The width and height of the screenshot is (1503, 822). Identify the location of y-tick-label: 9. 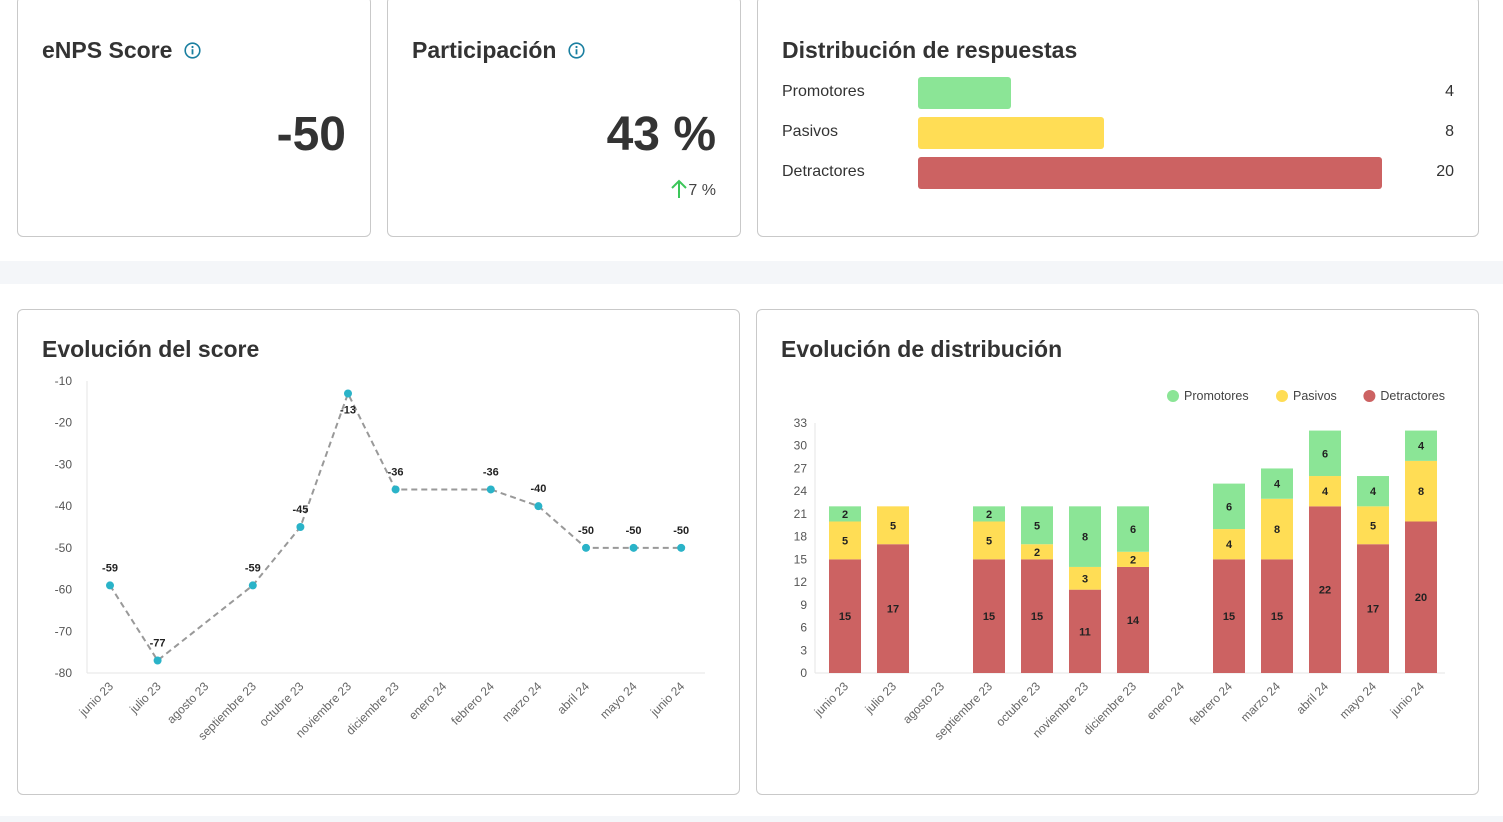
(803, 605).